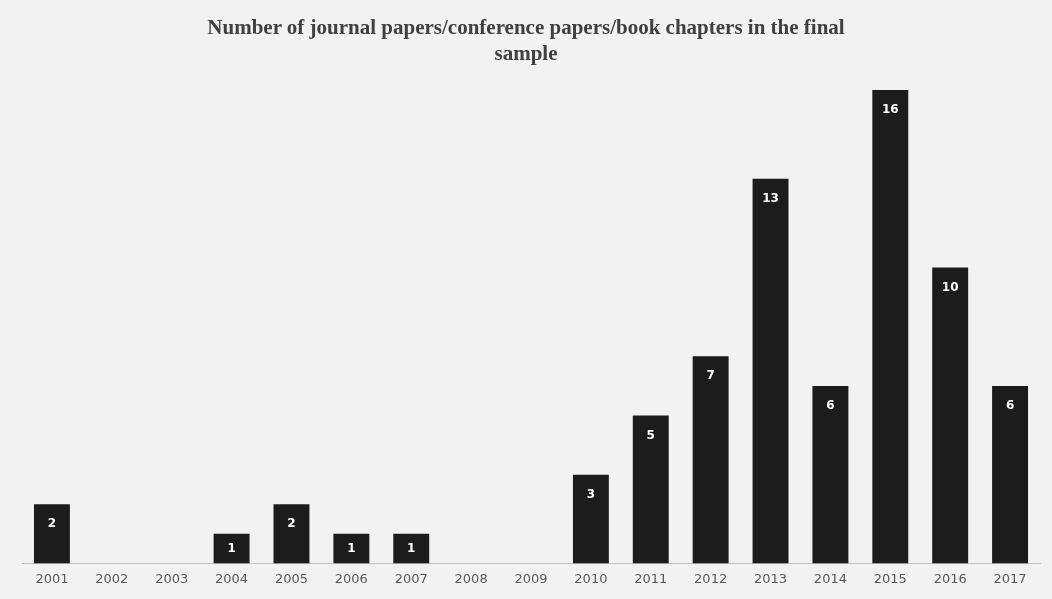 The height and width of the screenshot is (599, 1052). I want to click on data-label: 10, so click(950, 286).